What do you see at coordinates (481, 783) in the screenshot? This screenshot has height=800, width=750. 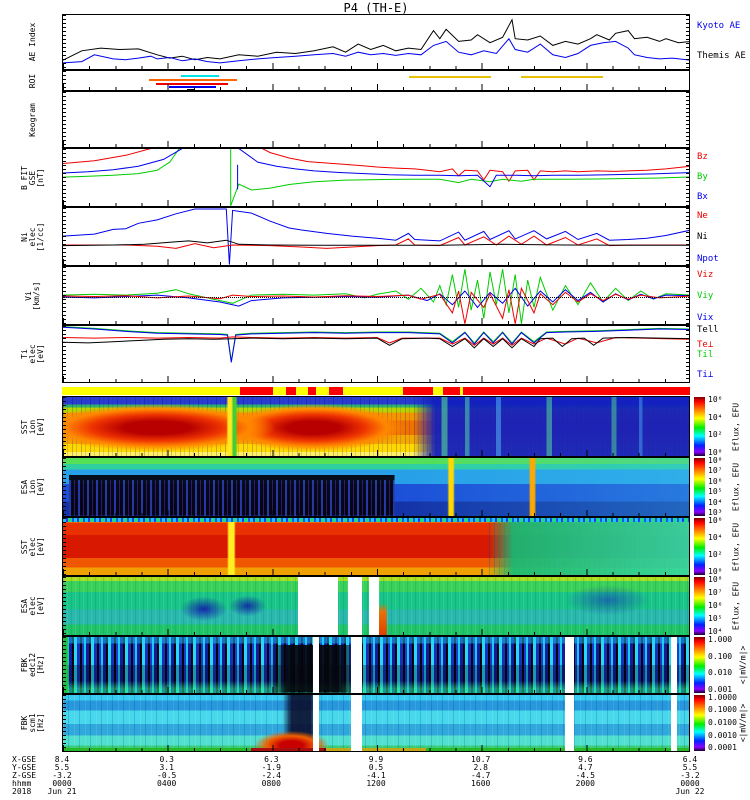 I see `axis-value: 1600` at bounding box center [481, 783].